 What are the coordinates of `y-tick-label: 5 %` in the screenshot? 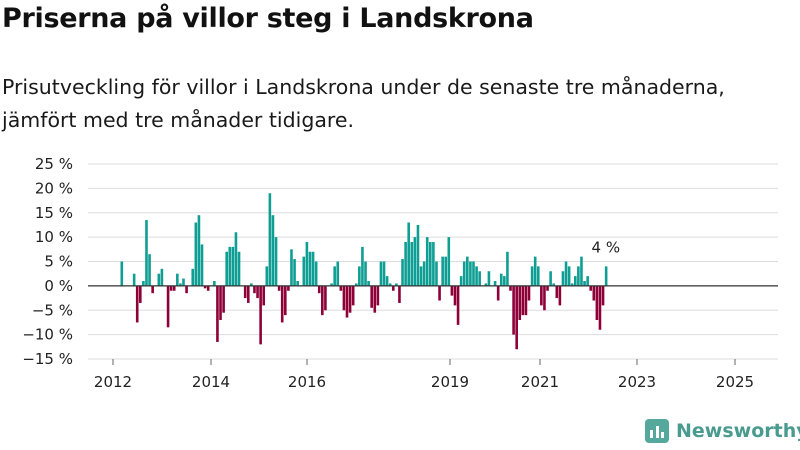 It's located at (58, 262).